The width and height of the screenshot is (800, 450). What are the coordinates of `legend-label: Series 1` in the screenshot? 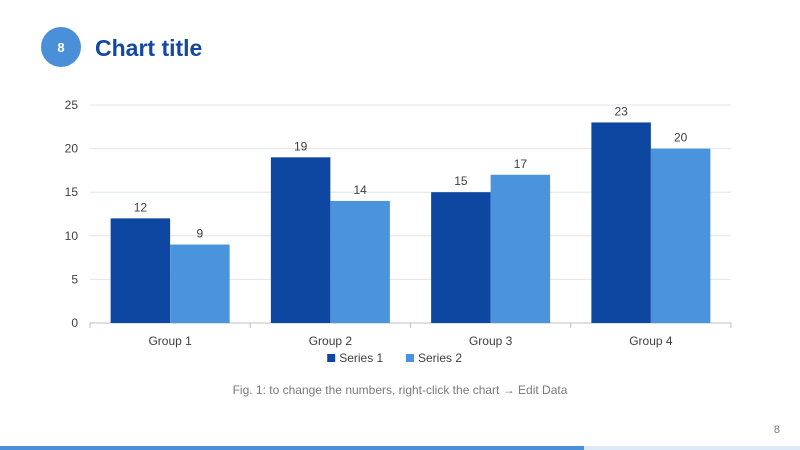 It's located at (361, 358).